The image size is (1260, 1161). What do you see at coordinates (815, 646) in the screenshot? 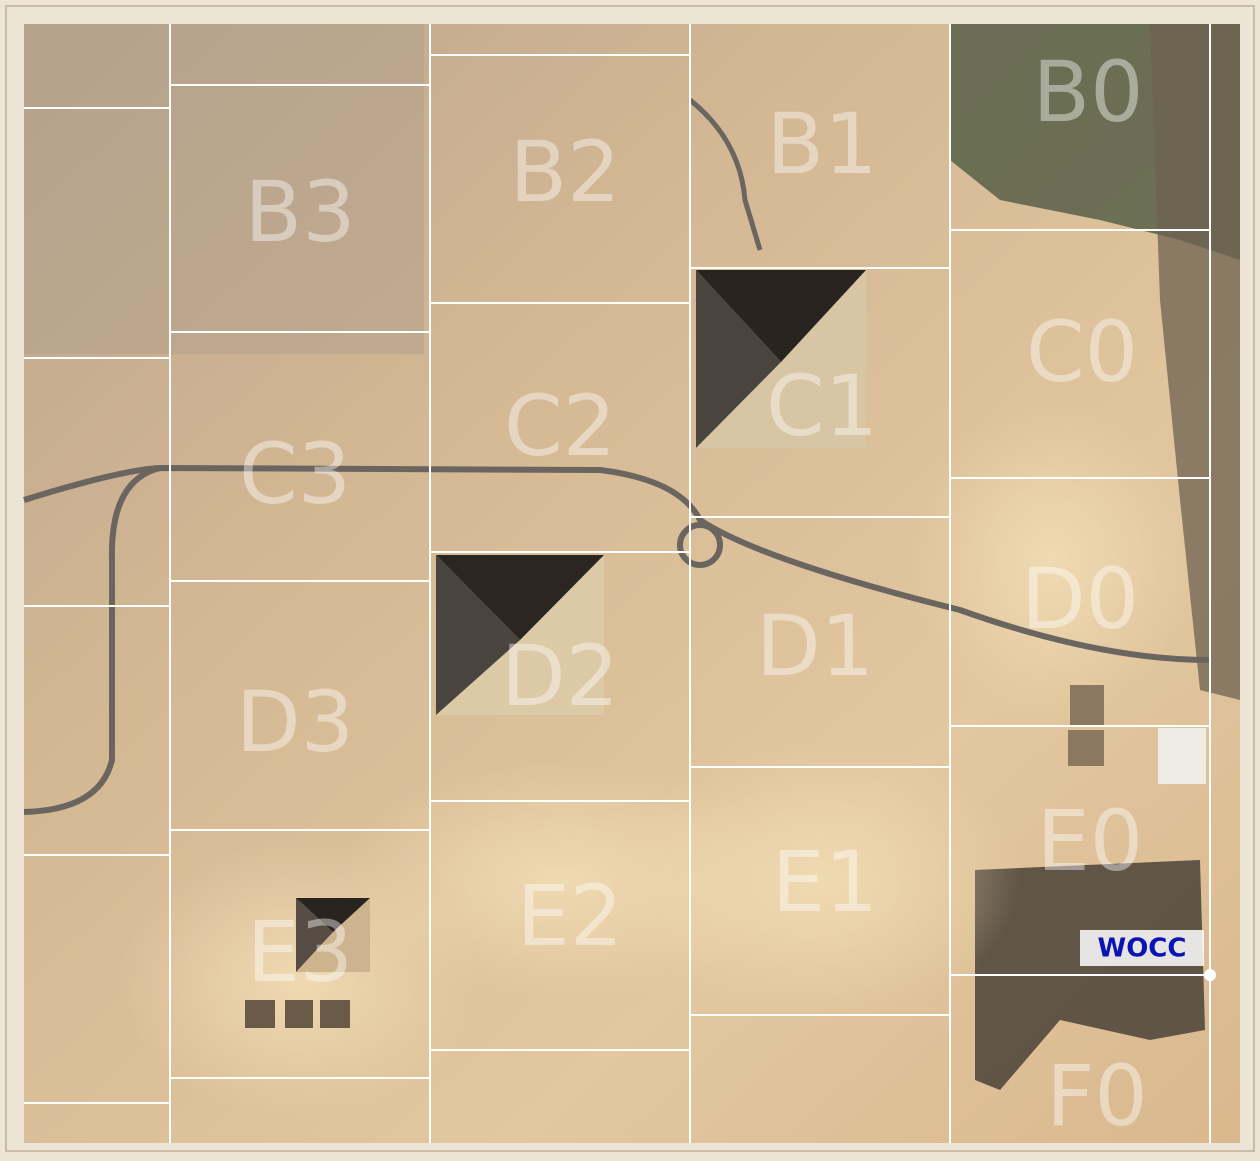
I see `cell-label: D1` at bounding box center [815, 646].